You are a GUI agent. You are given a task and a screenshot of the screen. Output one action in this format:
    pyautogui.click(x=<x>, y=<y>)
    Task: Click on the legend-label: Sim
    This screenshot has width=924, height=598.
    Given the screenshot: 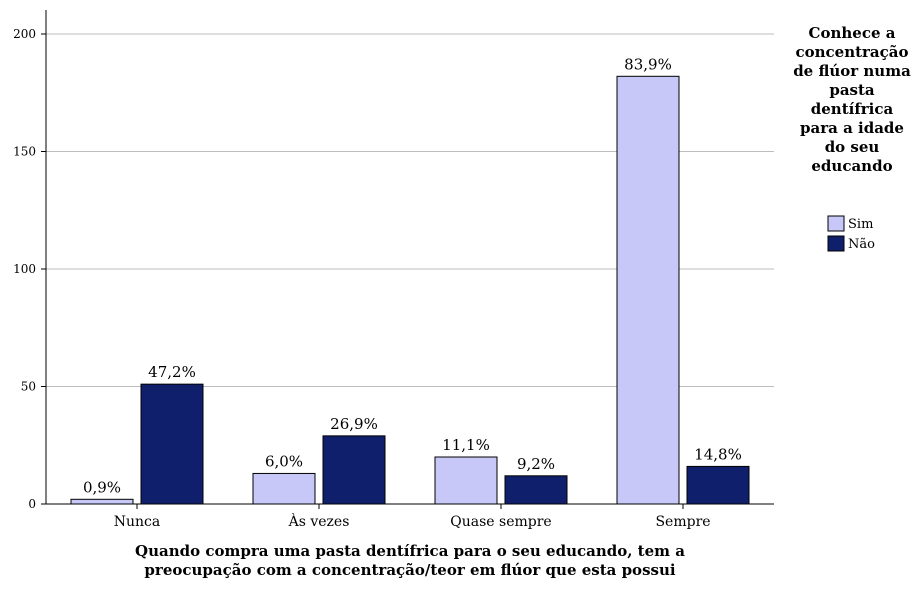 What is the action you would take?
    pyautogui.click(x=860, y=224)
    